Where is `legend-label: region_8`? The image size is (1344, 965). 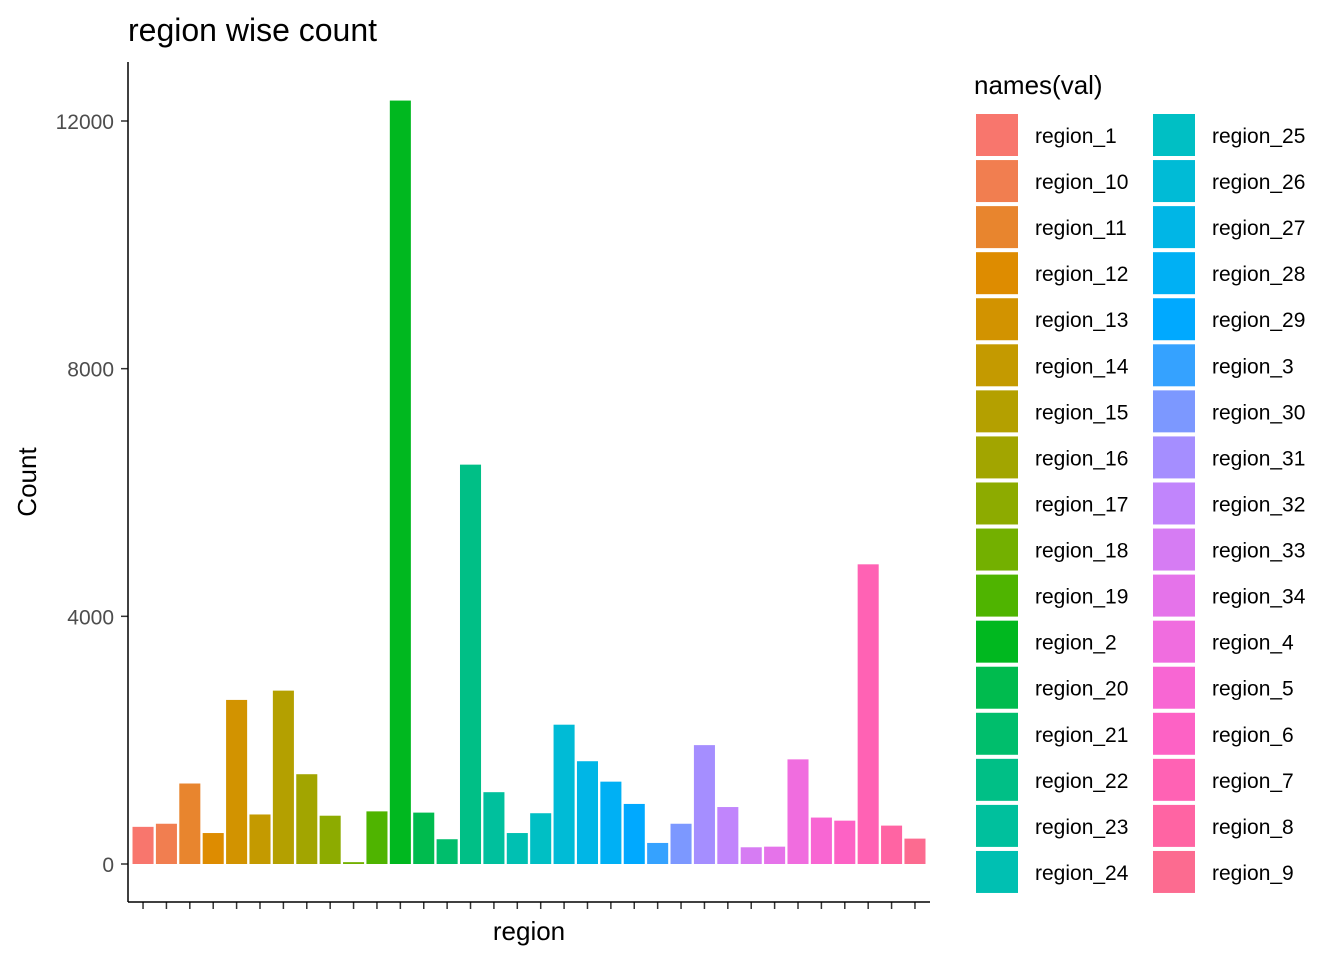 legend-label: region_8 is located at coordinates (1253, 827).